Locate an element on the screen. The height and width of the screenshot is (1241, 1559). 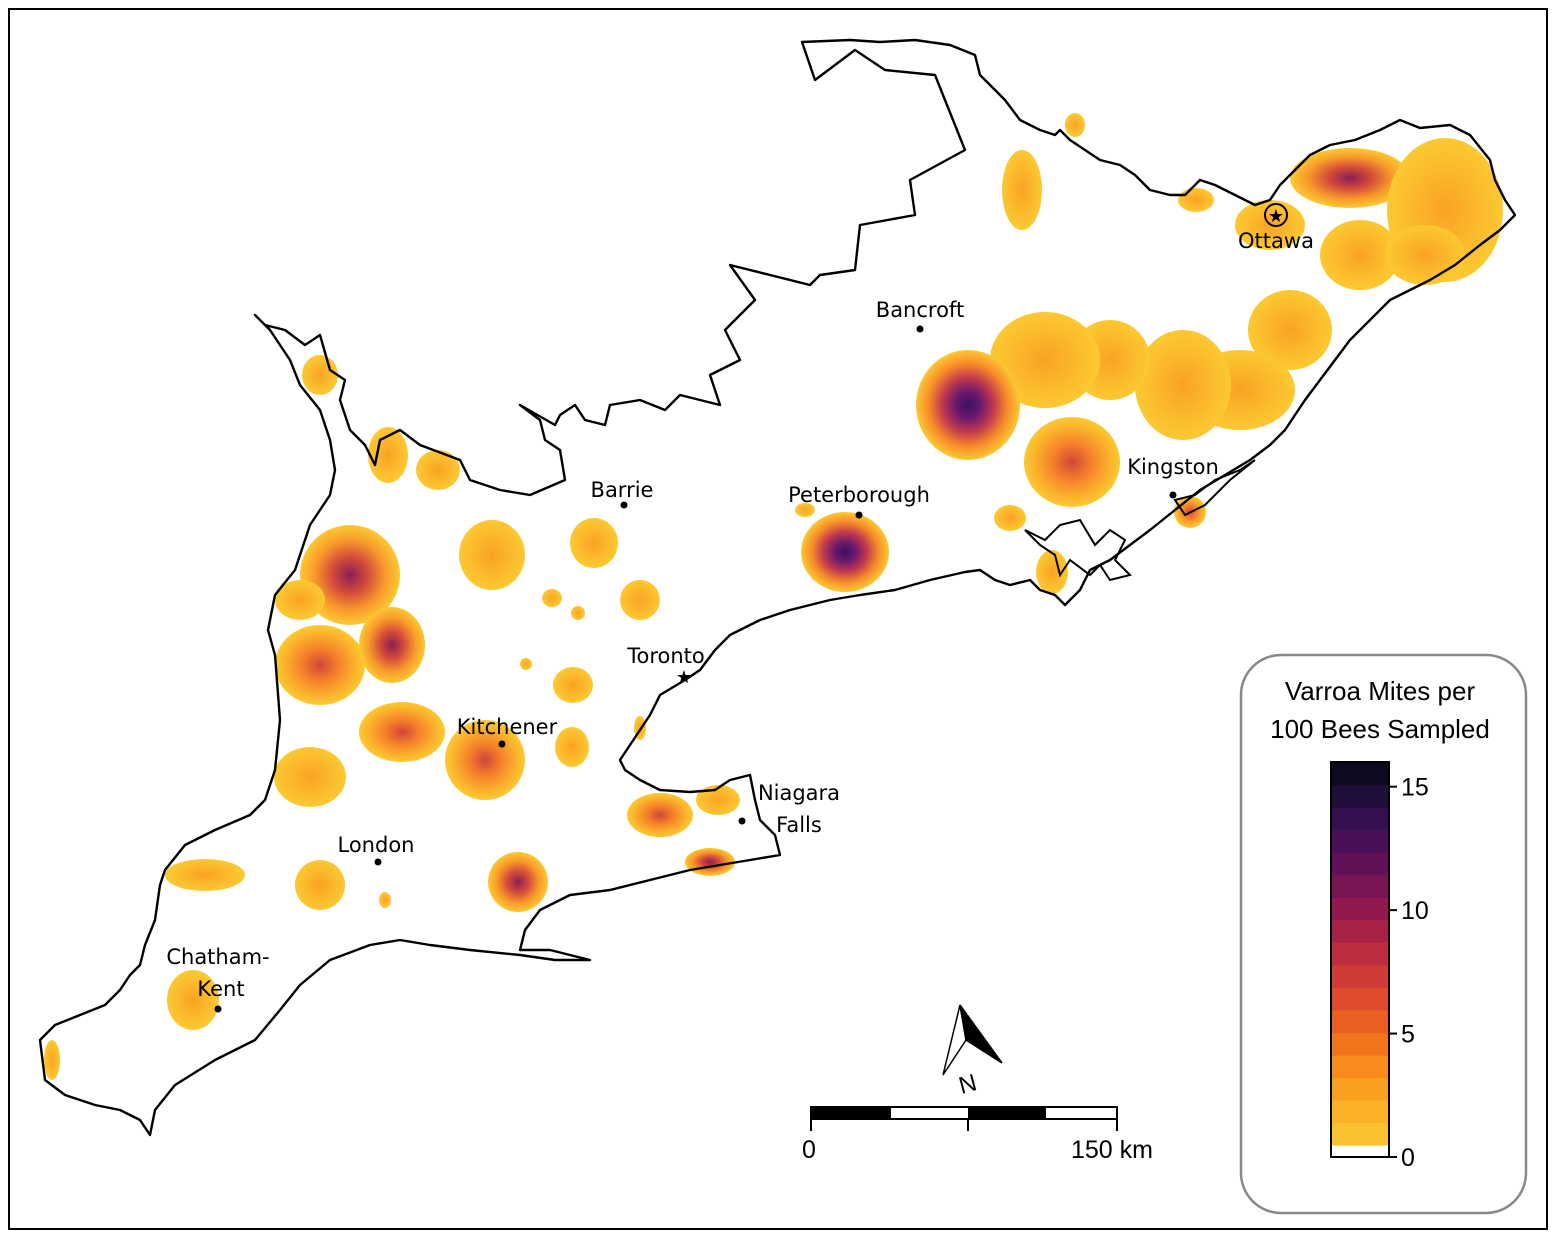
city-bancroft: Bancroft is located at coordinates (920, 315).